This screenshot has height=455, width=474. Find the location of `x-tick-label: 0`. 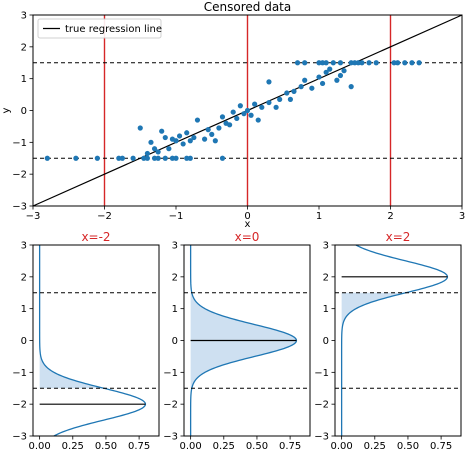

x-tick-label: 0 is located at coordinates (247, 216).